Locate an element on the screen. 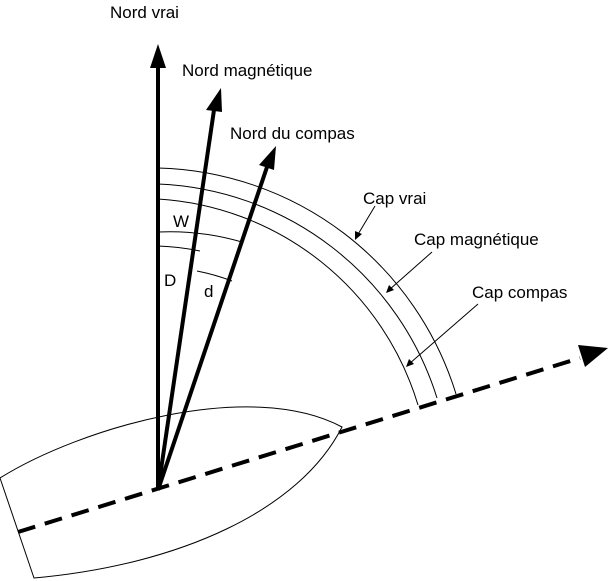 The width and height of the screenshot is (611, 581). label-deviation: d is located at coordinates (208, 291).